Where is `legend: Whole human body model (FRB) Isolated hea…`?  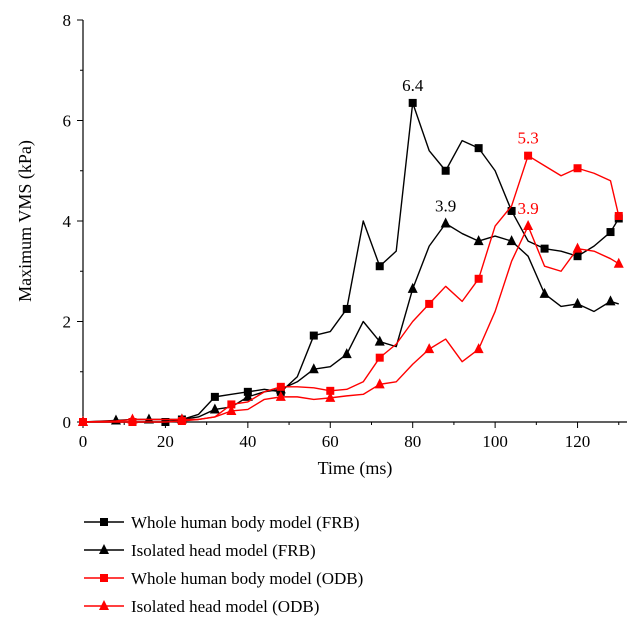 legend: Whole human body model (FRB) Isolated hea… is located at coordinates (223, 564).